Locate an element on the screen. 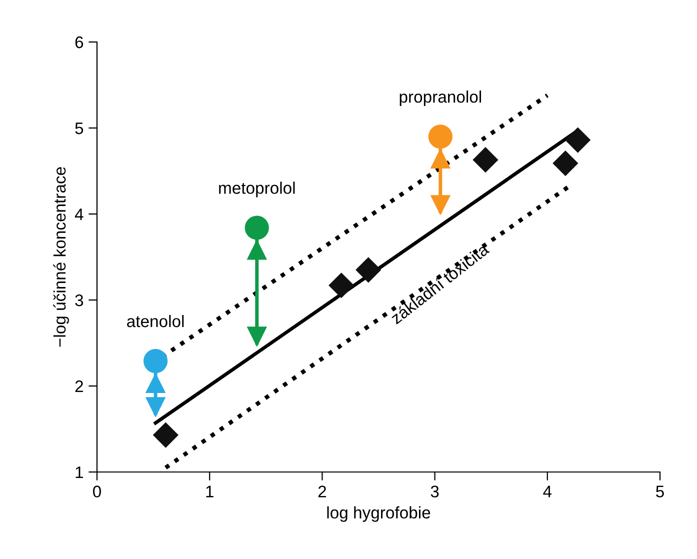  y-tick-label: 6 is located at coordinates (79, 42).